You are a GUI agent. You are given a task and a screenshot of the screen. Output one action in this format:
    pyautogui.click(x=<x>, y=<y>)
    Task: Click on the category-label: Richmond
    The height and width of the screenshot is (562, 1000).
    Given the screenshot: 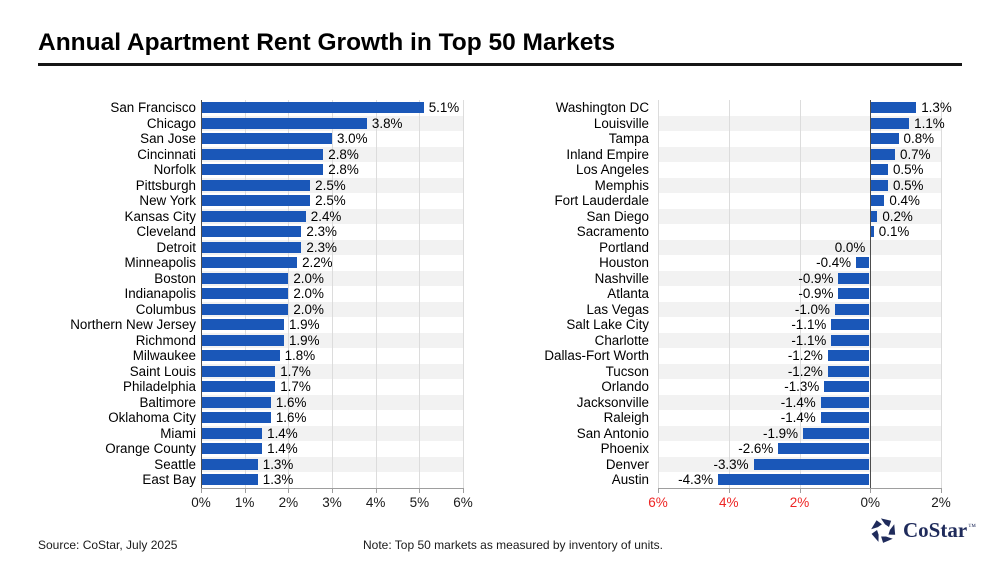 What is the action you would take?
    pyautogui.click(x=165, y=340)
    